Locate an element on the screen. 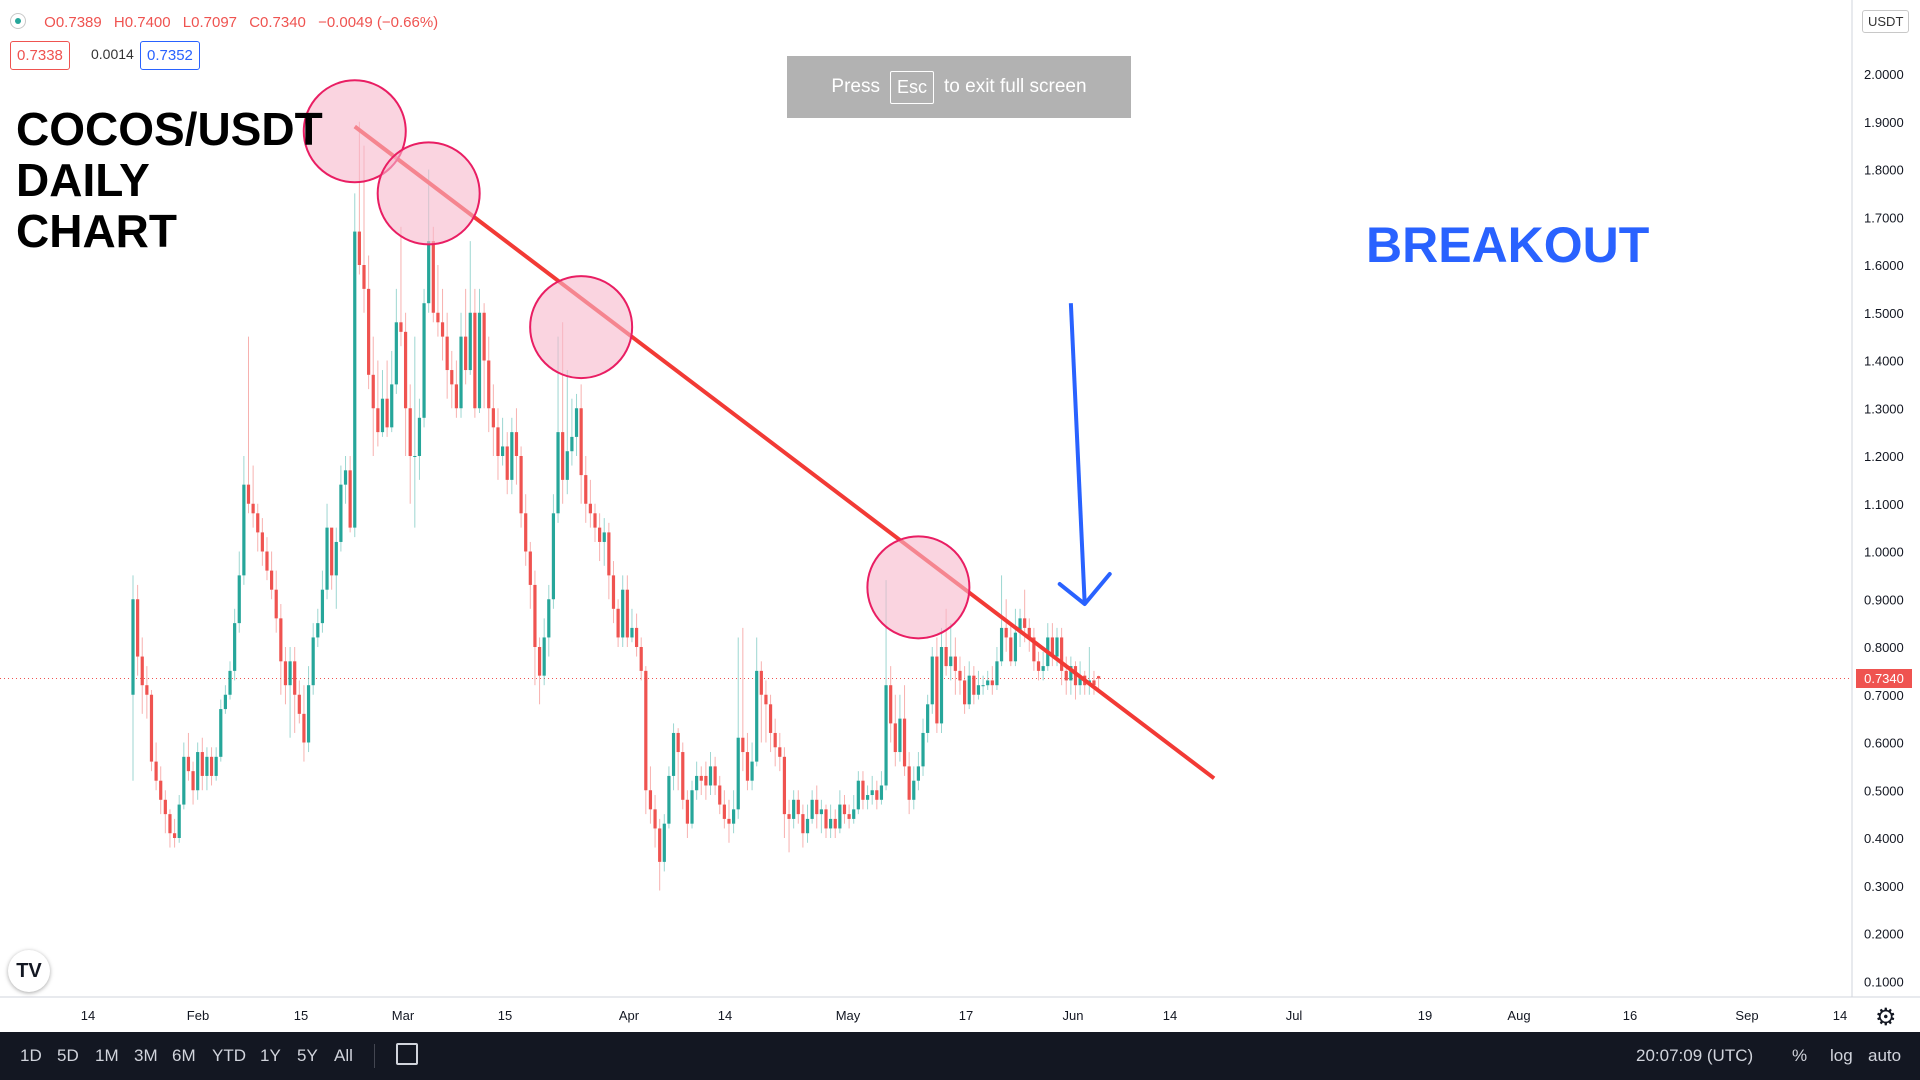 This screenshot has width=1920, height=1080. sell-price-box: 0.7338 is located at coordinates (40, 55).